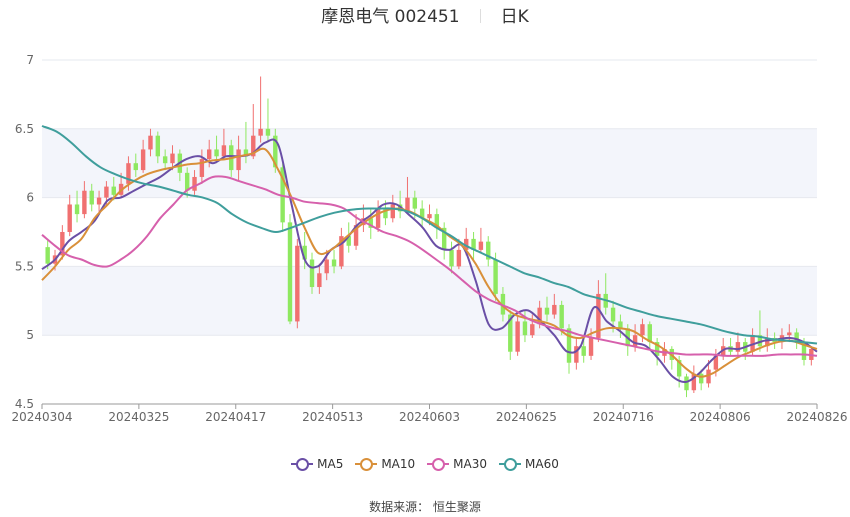  I want to click on legend-label: MA30, so click(470, 464).